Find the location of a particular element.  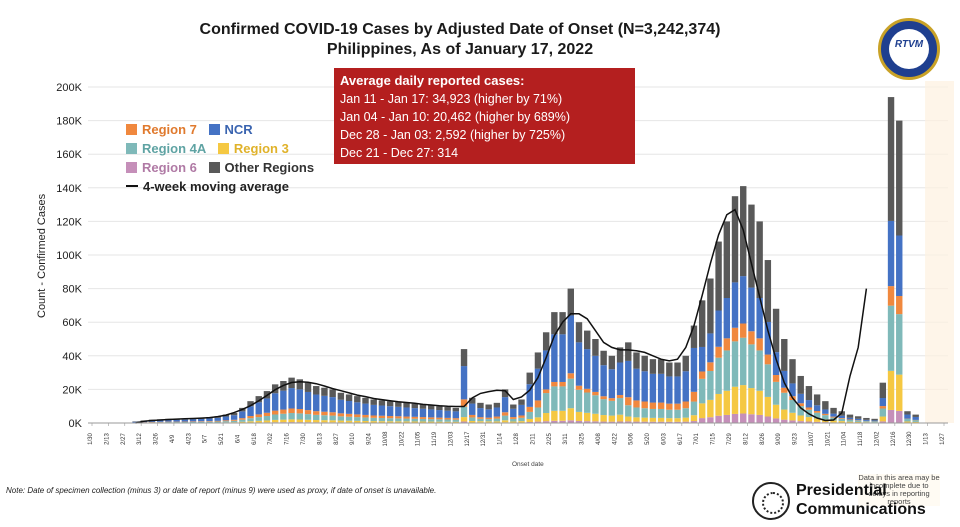

average-box-line-1: Jan 11 - Jan 17: 34,923 (higher by 71%) is located at coordinates (451, 99).